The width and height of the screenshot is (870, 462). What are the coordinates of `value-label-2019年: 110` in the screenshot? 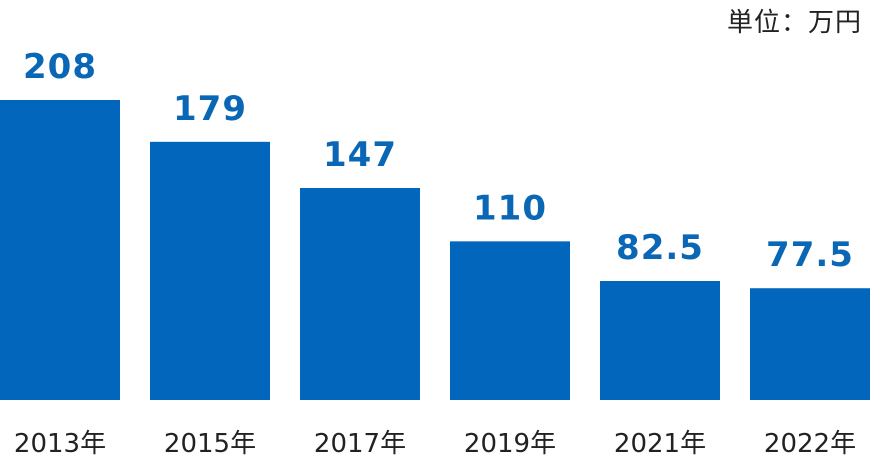 It's located at (510, 208).